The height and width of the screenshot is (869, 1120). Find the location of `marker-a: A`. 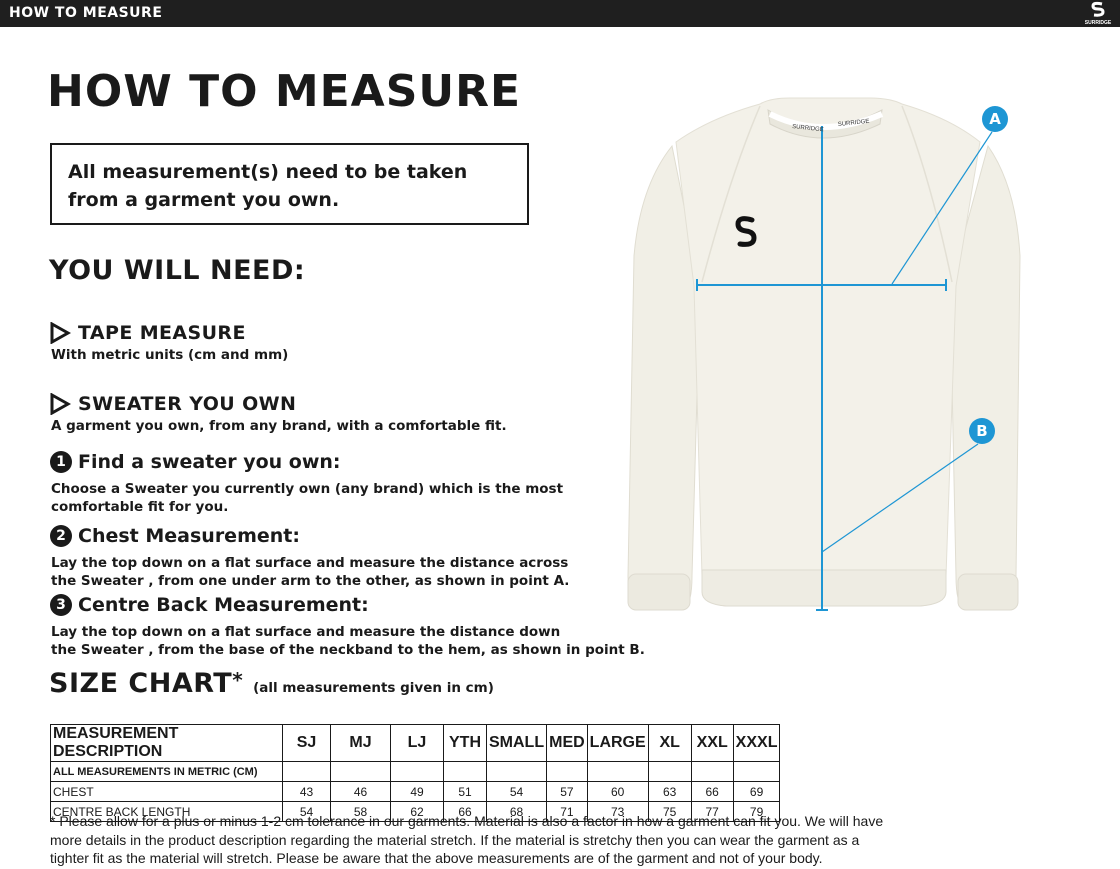

marker-a: A is located at coordinates (995, 119).